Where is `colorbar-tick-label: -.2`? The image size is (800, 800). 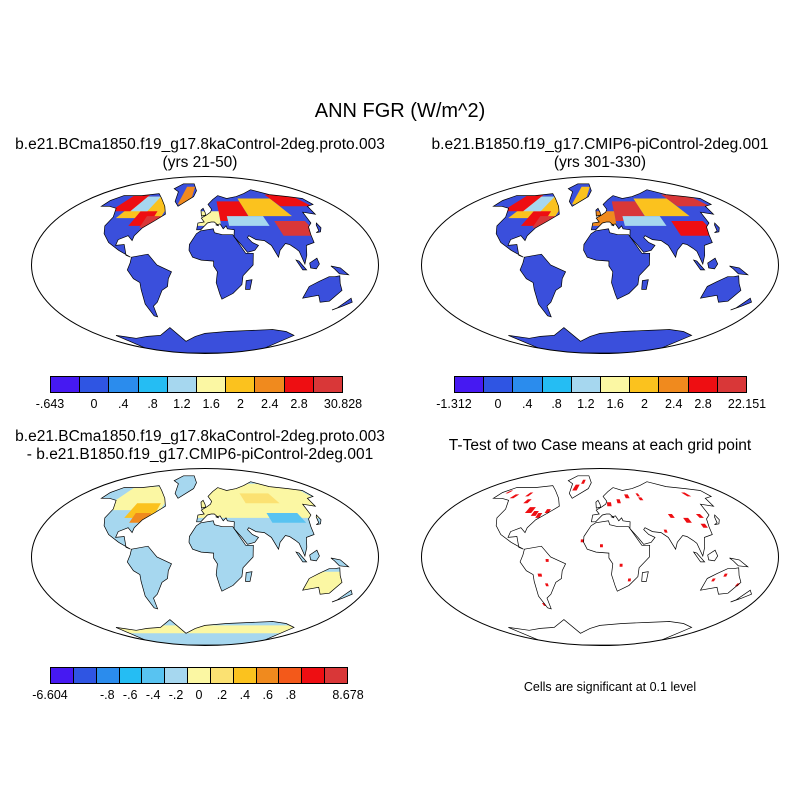
colorbar-tick-label: -.2 is located at coordinates (176, 695).